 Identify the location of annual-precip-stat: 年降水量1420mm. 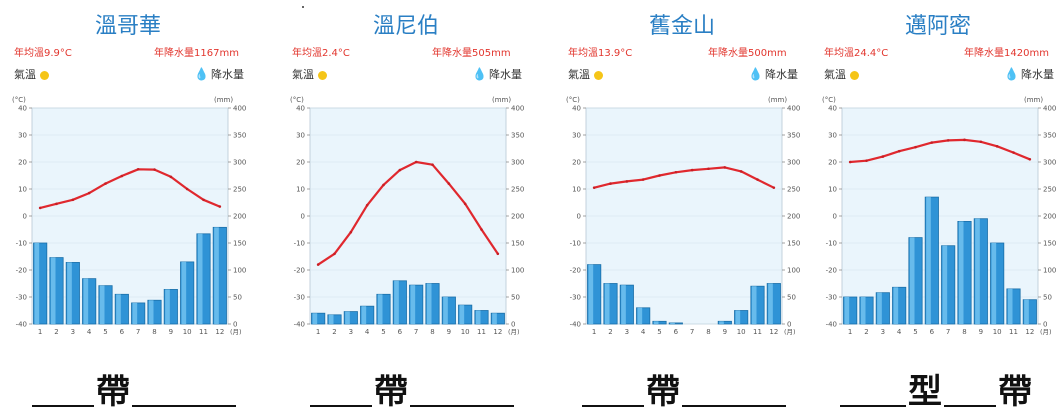
(1006, 53).